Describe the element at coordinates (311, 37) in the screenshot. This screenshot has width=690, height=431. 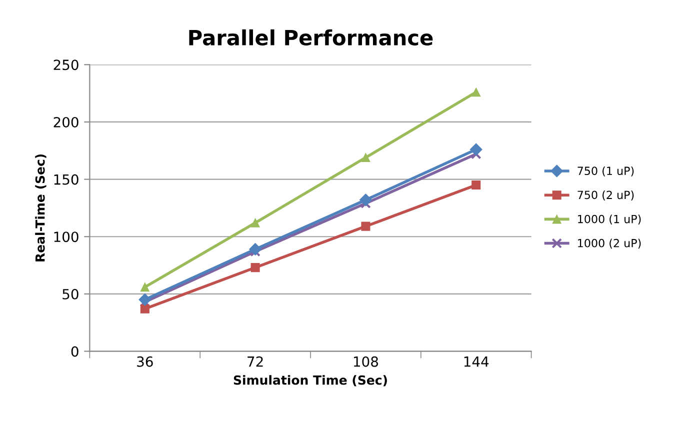
I see `chart-title: Parallel Performance` at that location.